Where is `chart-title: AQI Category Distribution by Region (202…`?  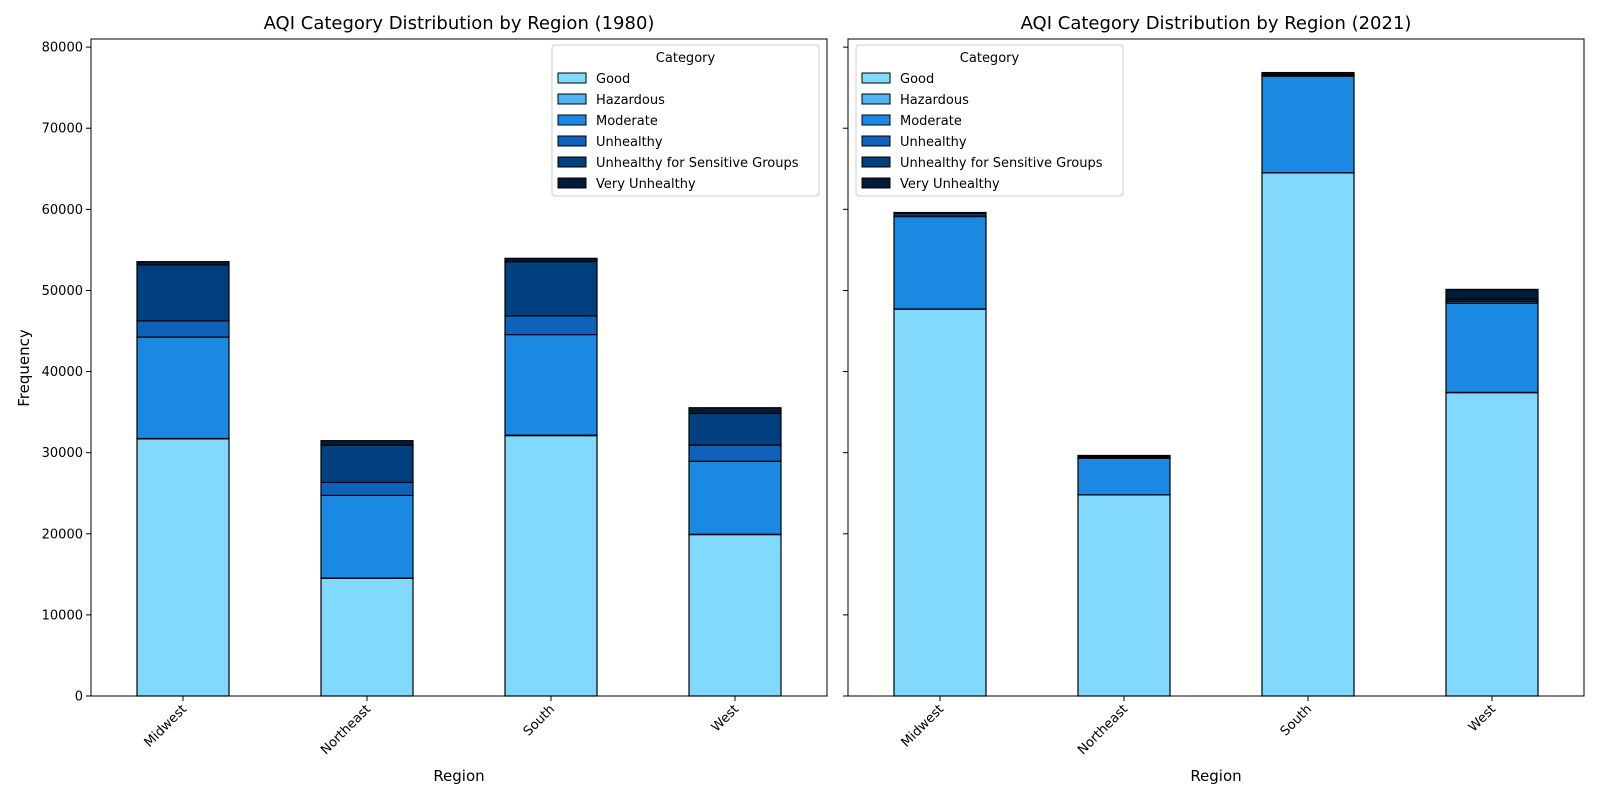 chart-title: AQI Category Distribution by Region (202… is located at coordinates (1216, 23).